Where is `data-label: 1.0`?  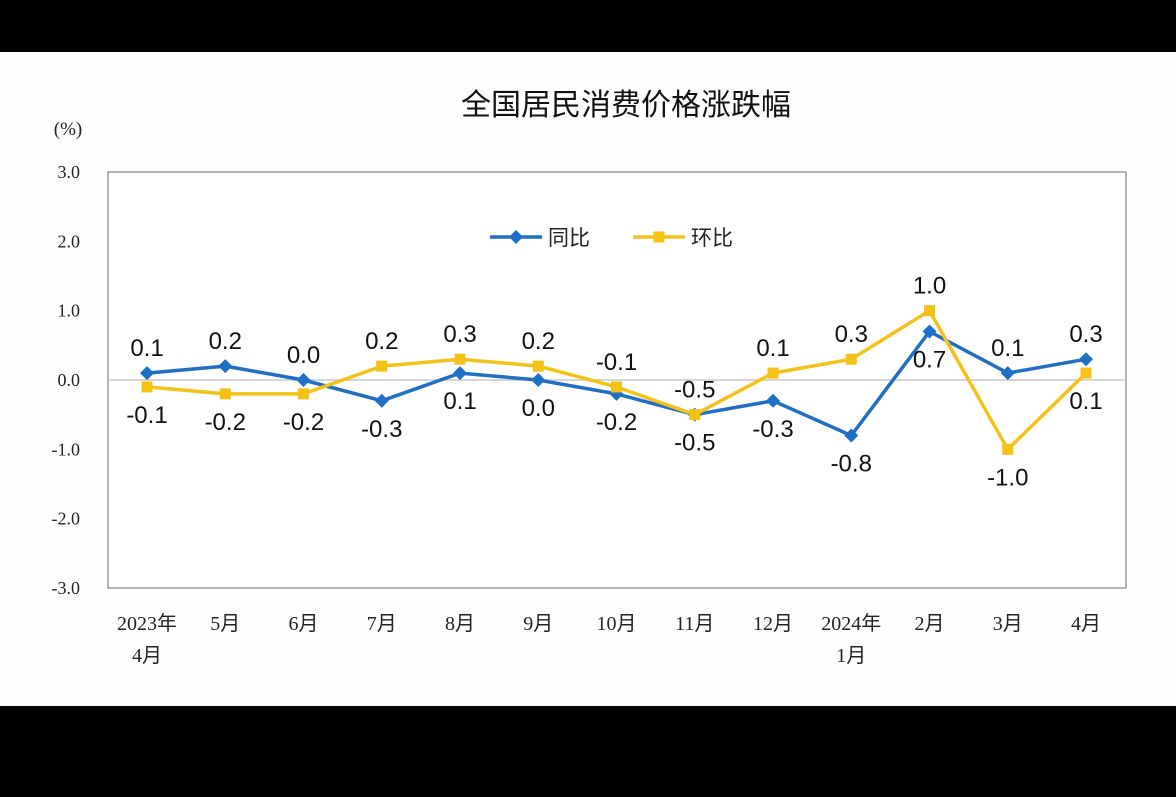
data-label: 1.0 is located at coordinates (929, 286).